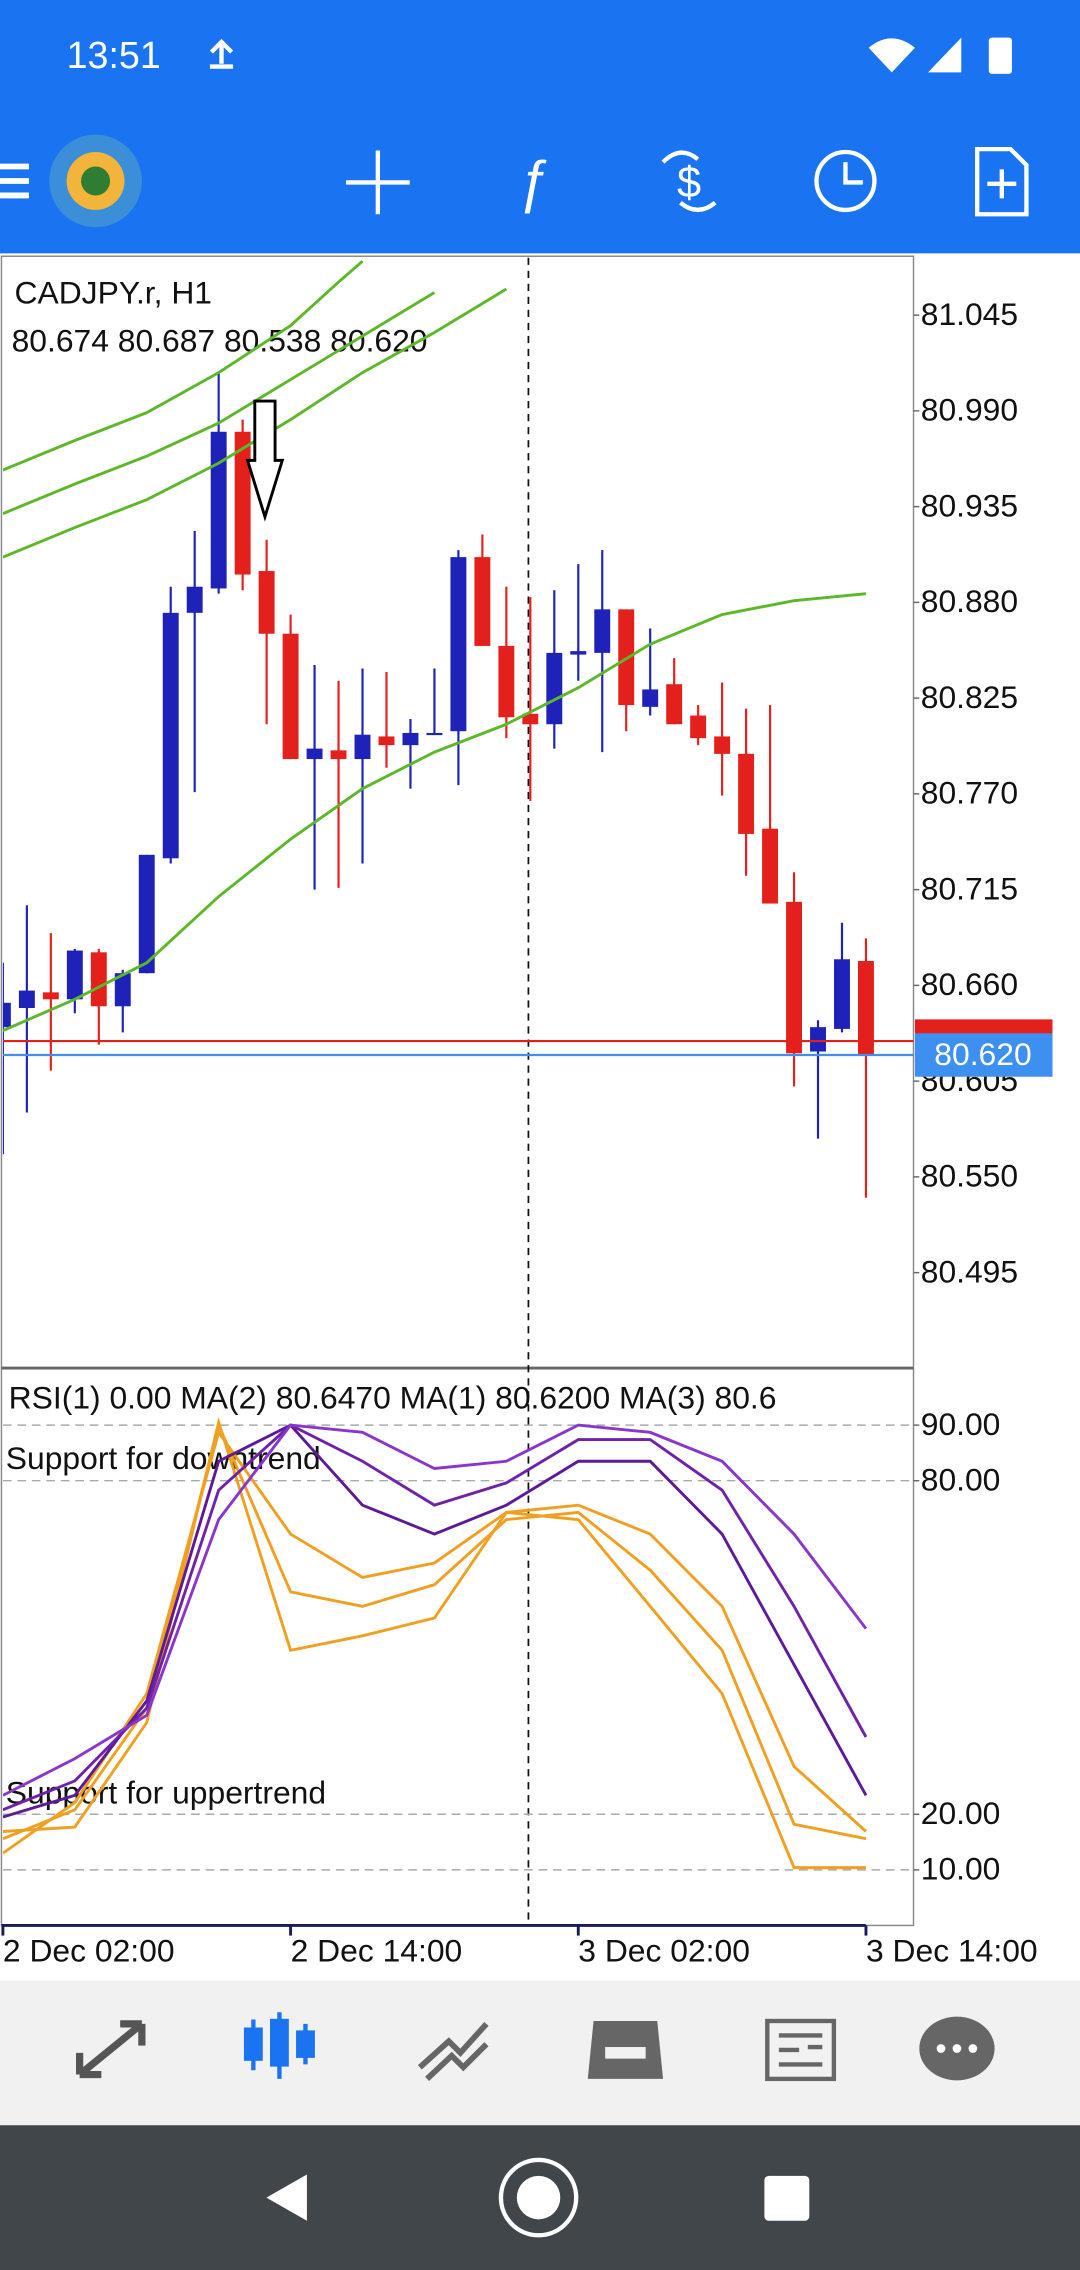  Describe the element at coordinates (14, 181) in the screenshot. I see `menu-button` at that location.